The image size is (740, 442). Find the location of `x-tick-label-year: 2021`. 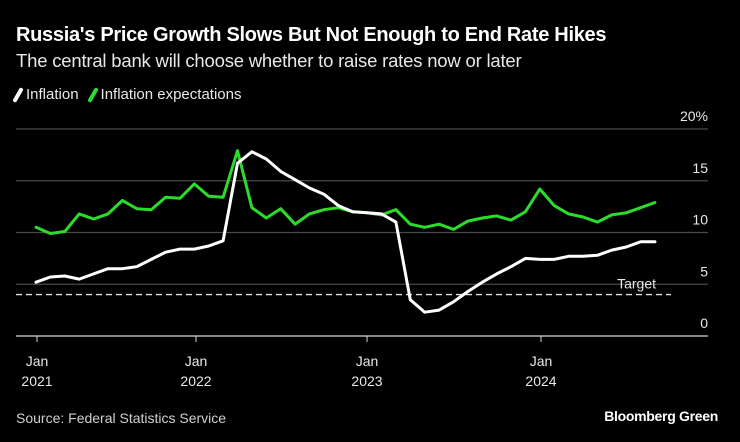

x-tick-label-year: 2021 is located at coordinates (36, 381).